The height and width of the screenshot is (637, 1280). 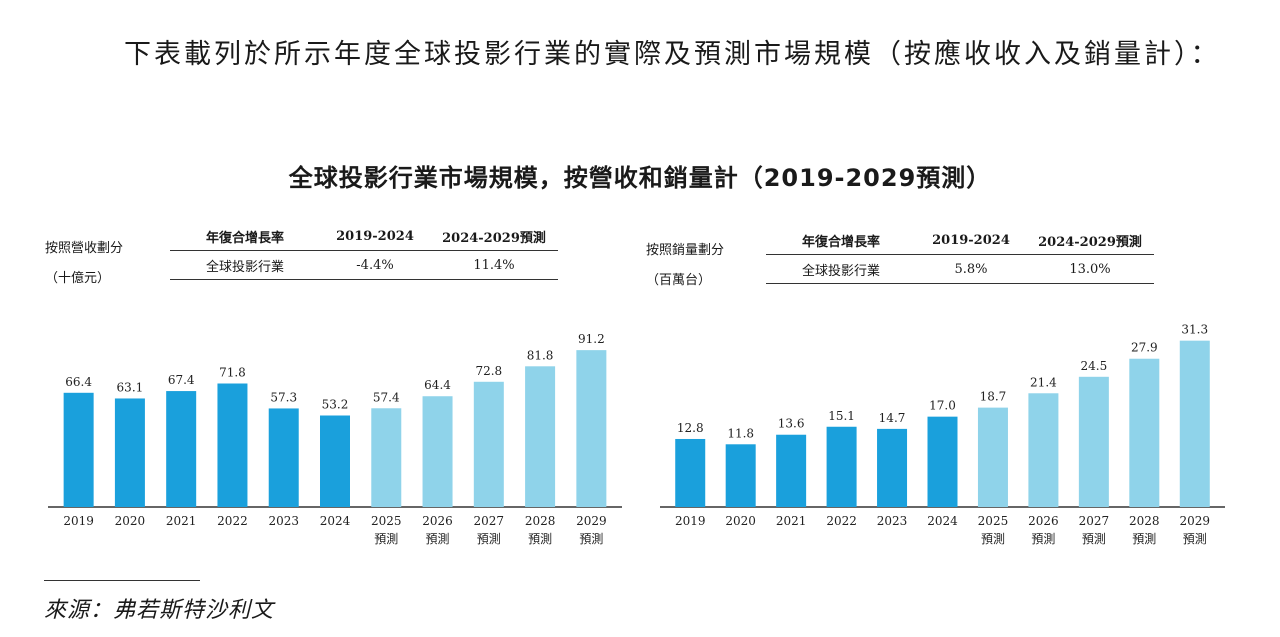 What do you see at coordinates (1094, 366) in the screenshot?
I see `value-label-2027: 24.5` at bounding box center [1094, 366].